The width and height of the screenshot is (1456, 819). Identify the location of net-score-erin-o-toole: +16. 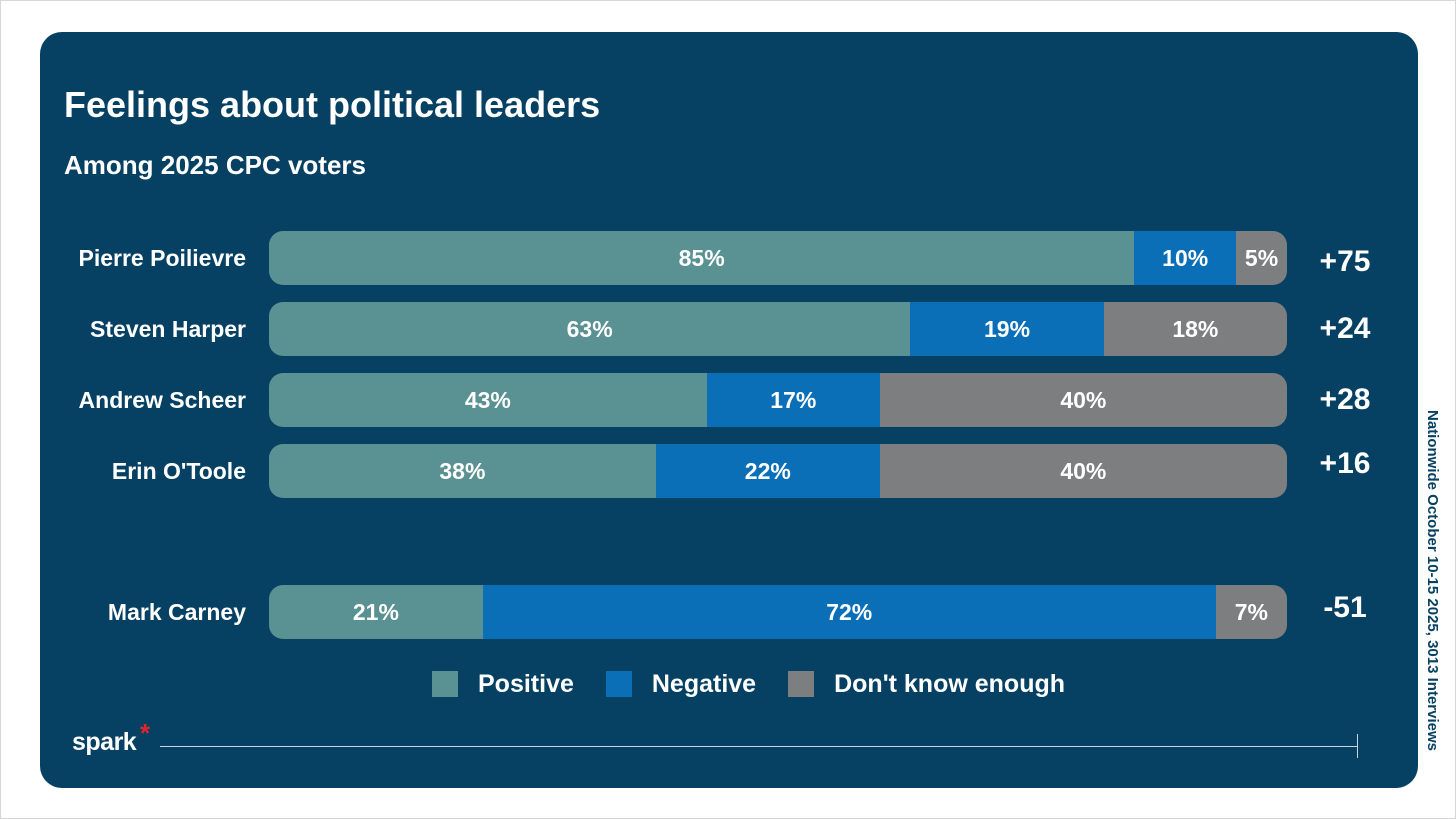
(1345, 463).